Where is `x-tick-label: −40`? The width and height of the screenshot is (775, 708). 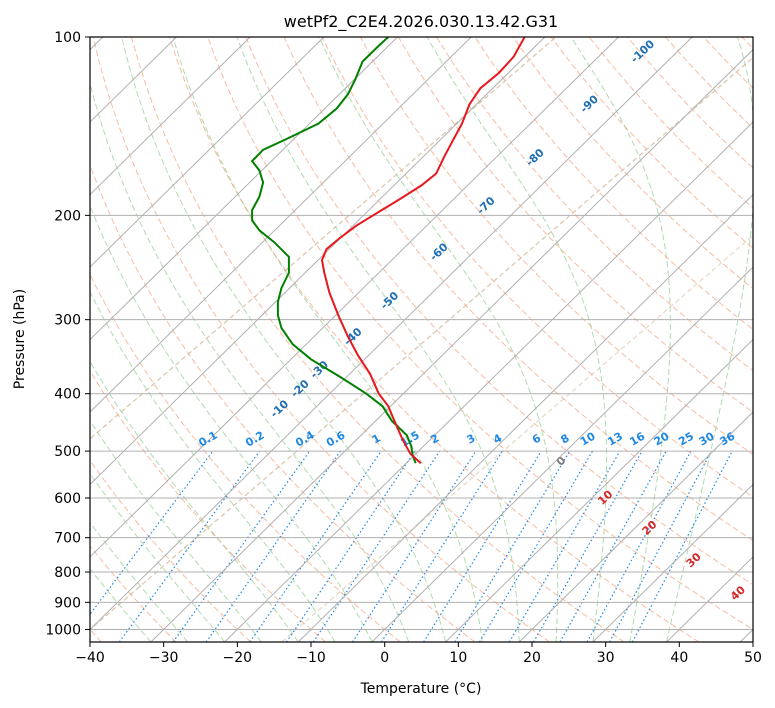
x-tick-label: −40 is located at coordinates (90, 658).